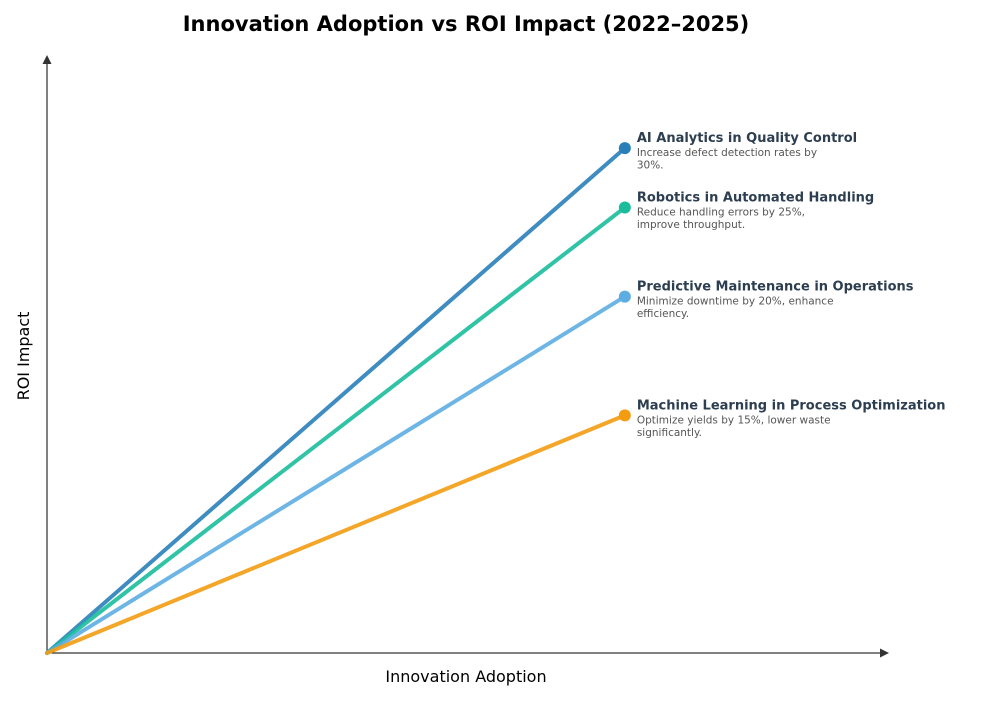 This screenshot has width=1000, height=704. What do you see at coordinates (47, 59) in the screenshot?
I see `y-axis-arrow-icon` at bounding box center [47, 59].